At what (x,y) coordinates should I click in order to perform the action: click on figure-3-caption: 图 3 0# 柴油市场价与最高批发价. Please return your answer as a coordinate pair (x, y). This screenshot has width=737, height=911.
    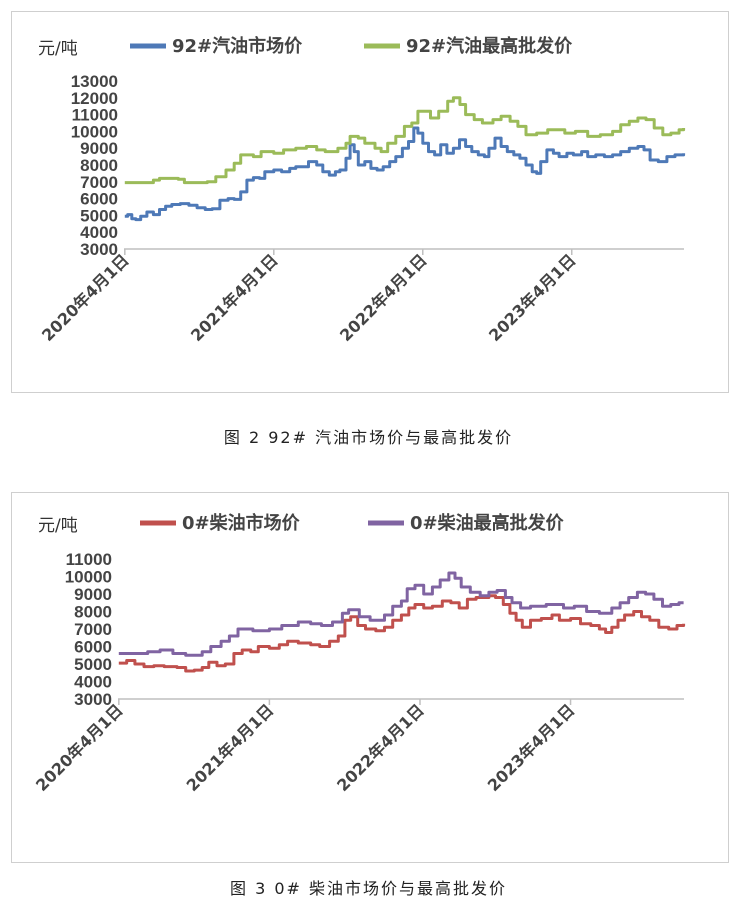
    Looking at the image, I should click on (368, 888).